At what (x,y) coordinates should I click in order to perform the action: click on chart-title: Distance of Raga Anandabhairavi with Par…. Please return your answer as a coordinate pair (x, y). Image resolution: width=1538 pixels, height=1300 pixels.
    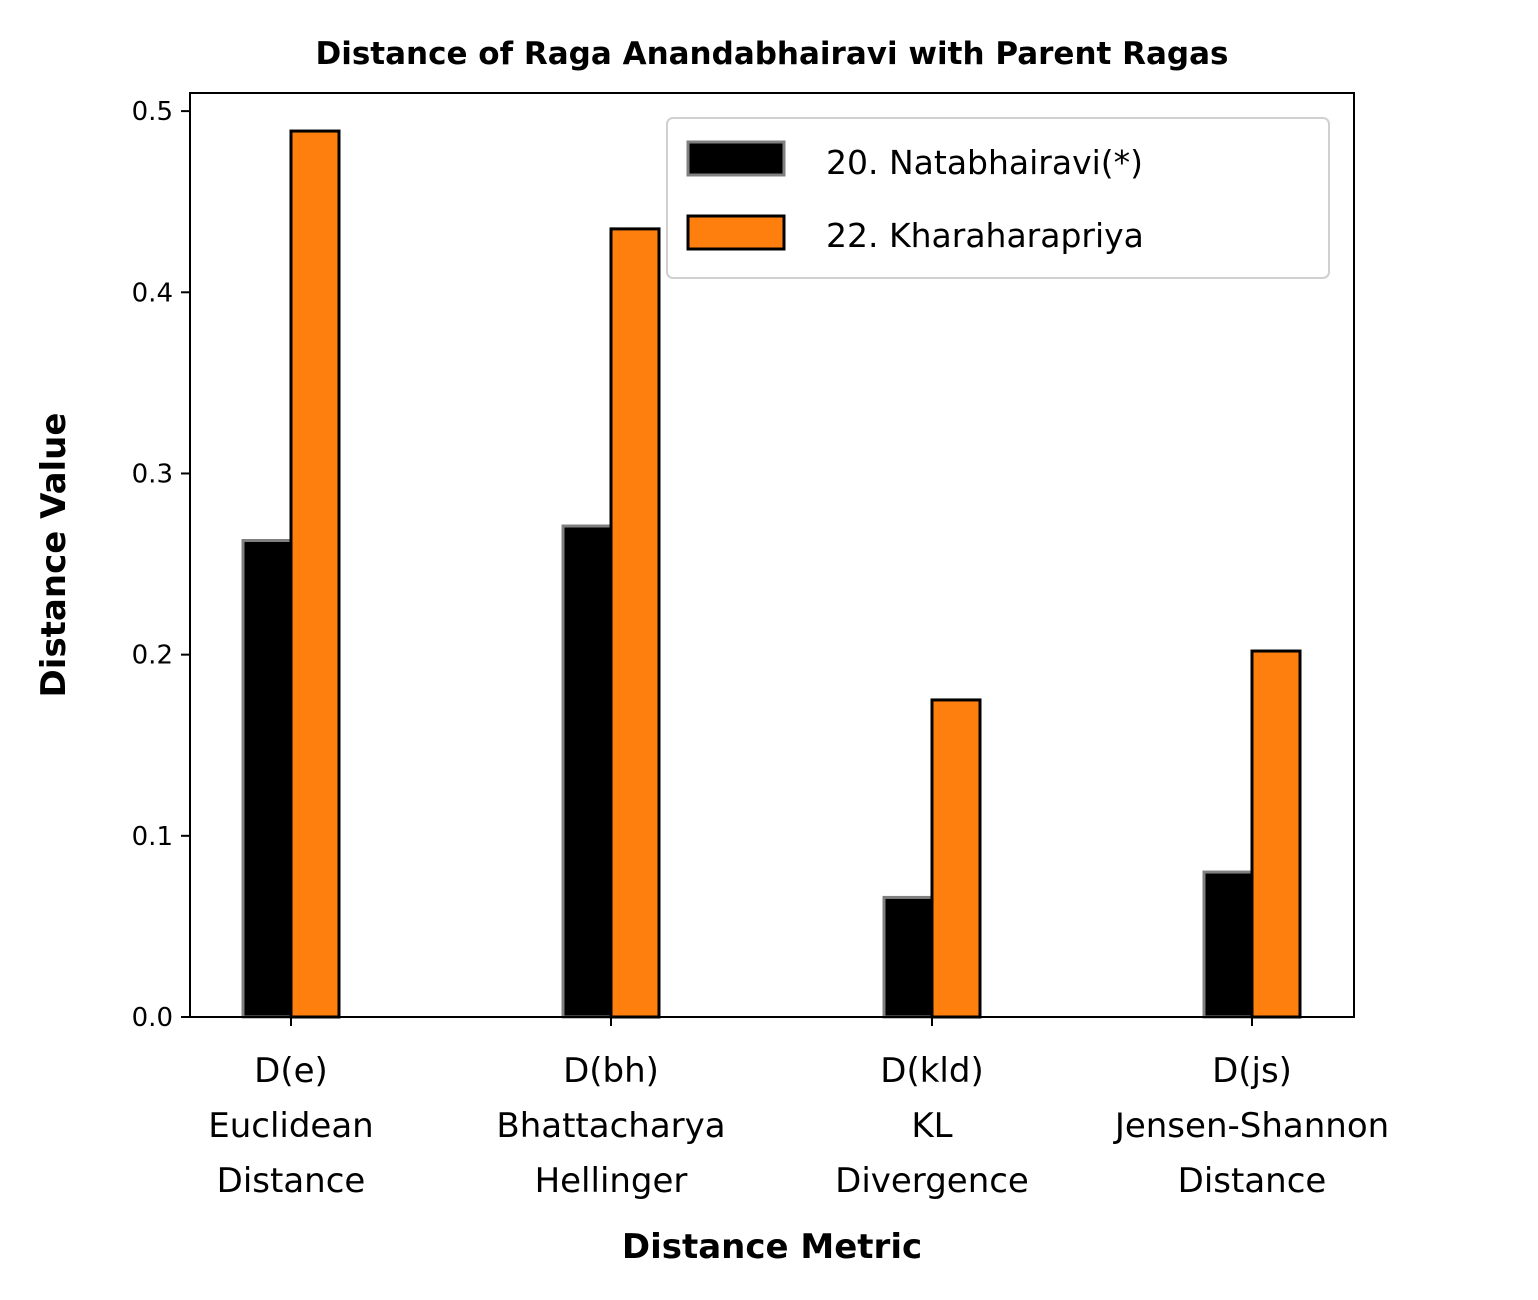
    Looking at the image, I should click on (772, 54).